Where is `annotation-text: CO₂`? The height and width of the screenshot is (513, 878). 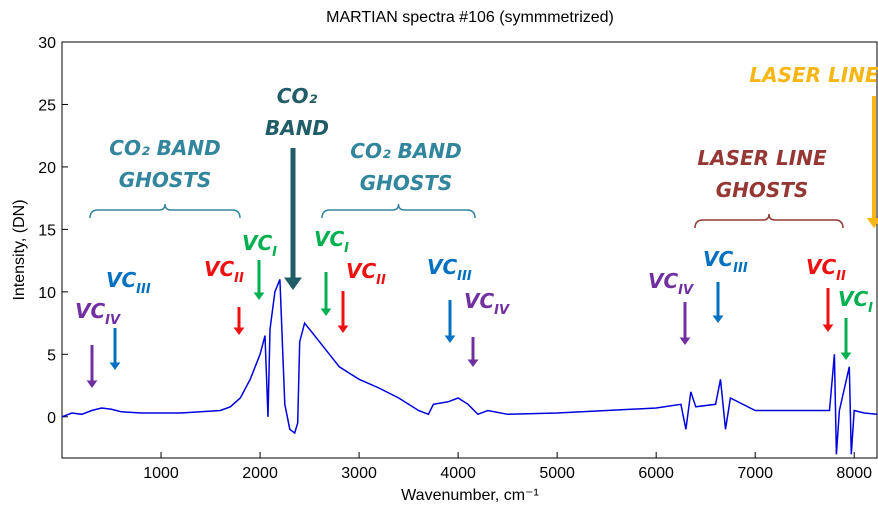
annotation-text: CO₂ is located at coordinates (297, 96).